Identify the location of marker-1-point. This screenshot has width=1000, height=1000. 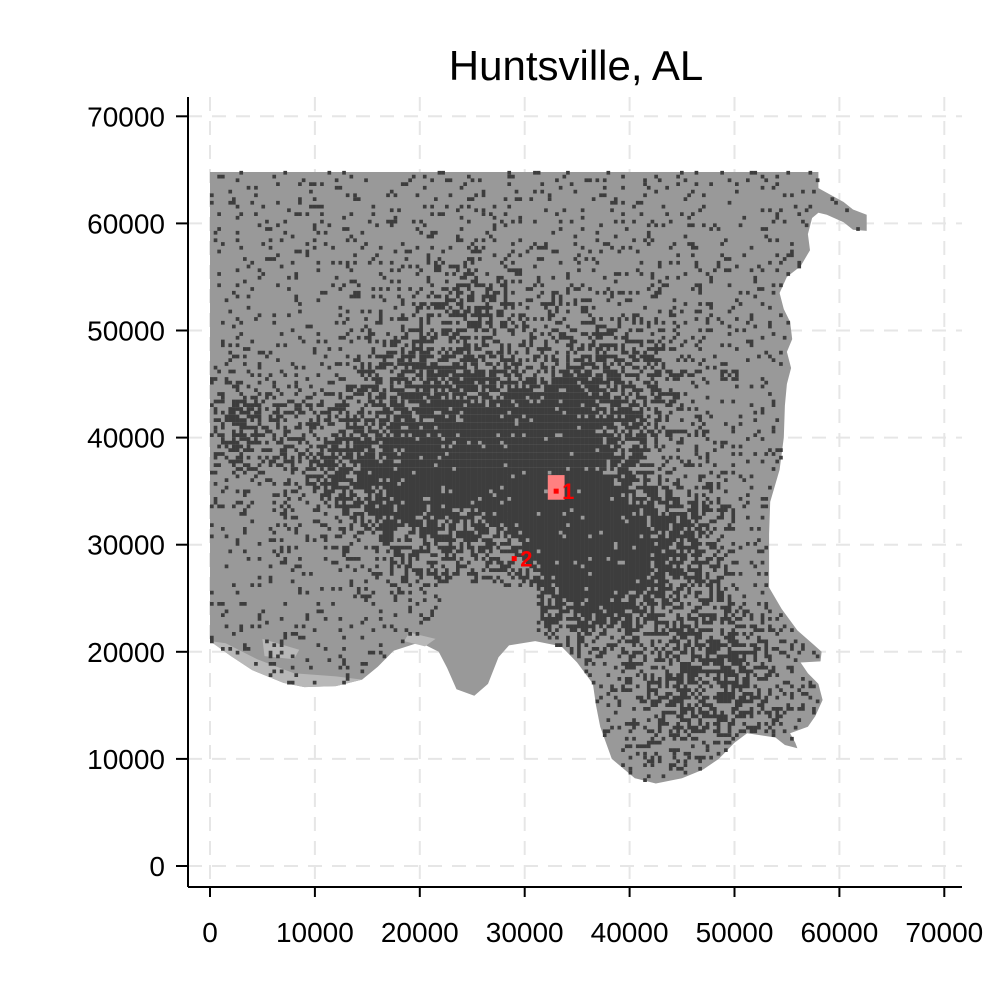
(556, 491).